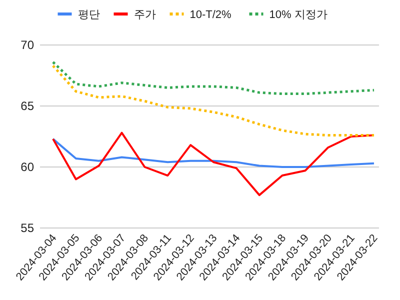  Describe the element at coordinates (211, 15) in the screenshot. I see `legend-label: 10-T/2%` at that location.